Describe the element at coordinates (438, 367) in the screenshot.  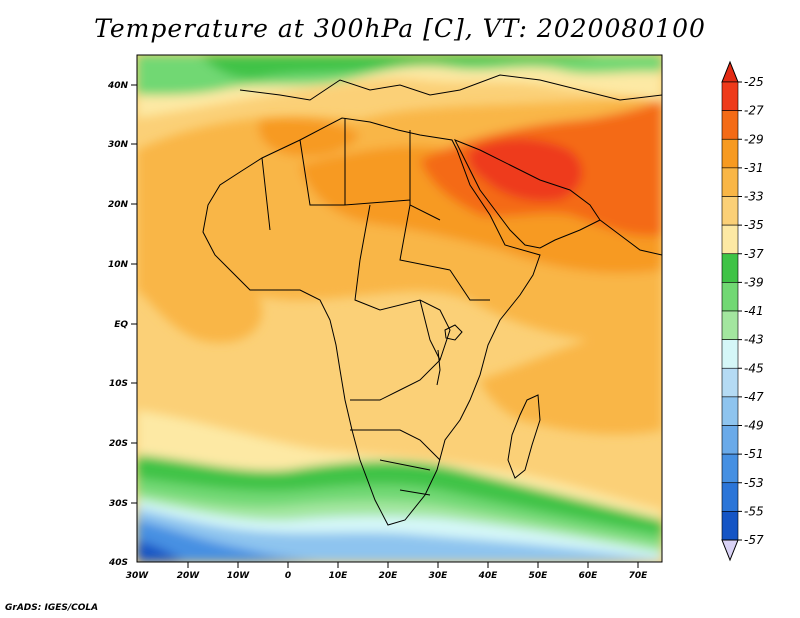
I see `lake-tanganyika` at that location.